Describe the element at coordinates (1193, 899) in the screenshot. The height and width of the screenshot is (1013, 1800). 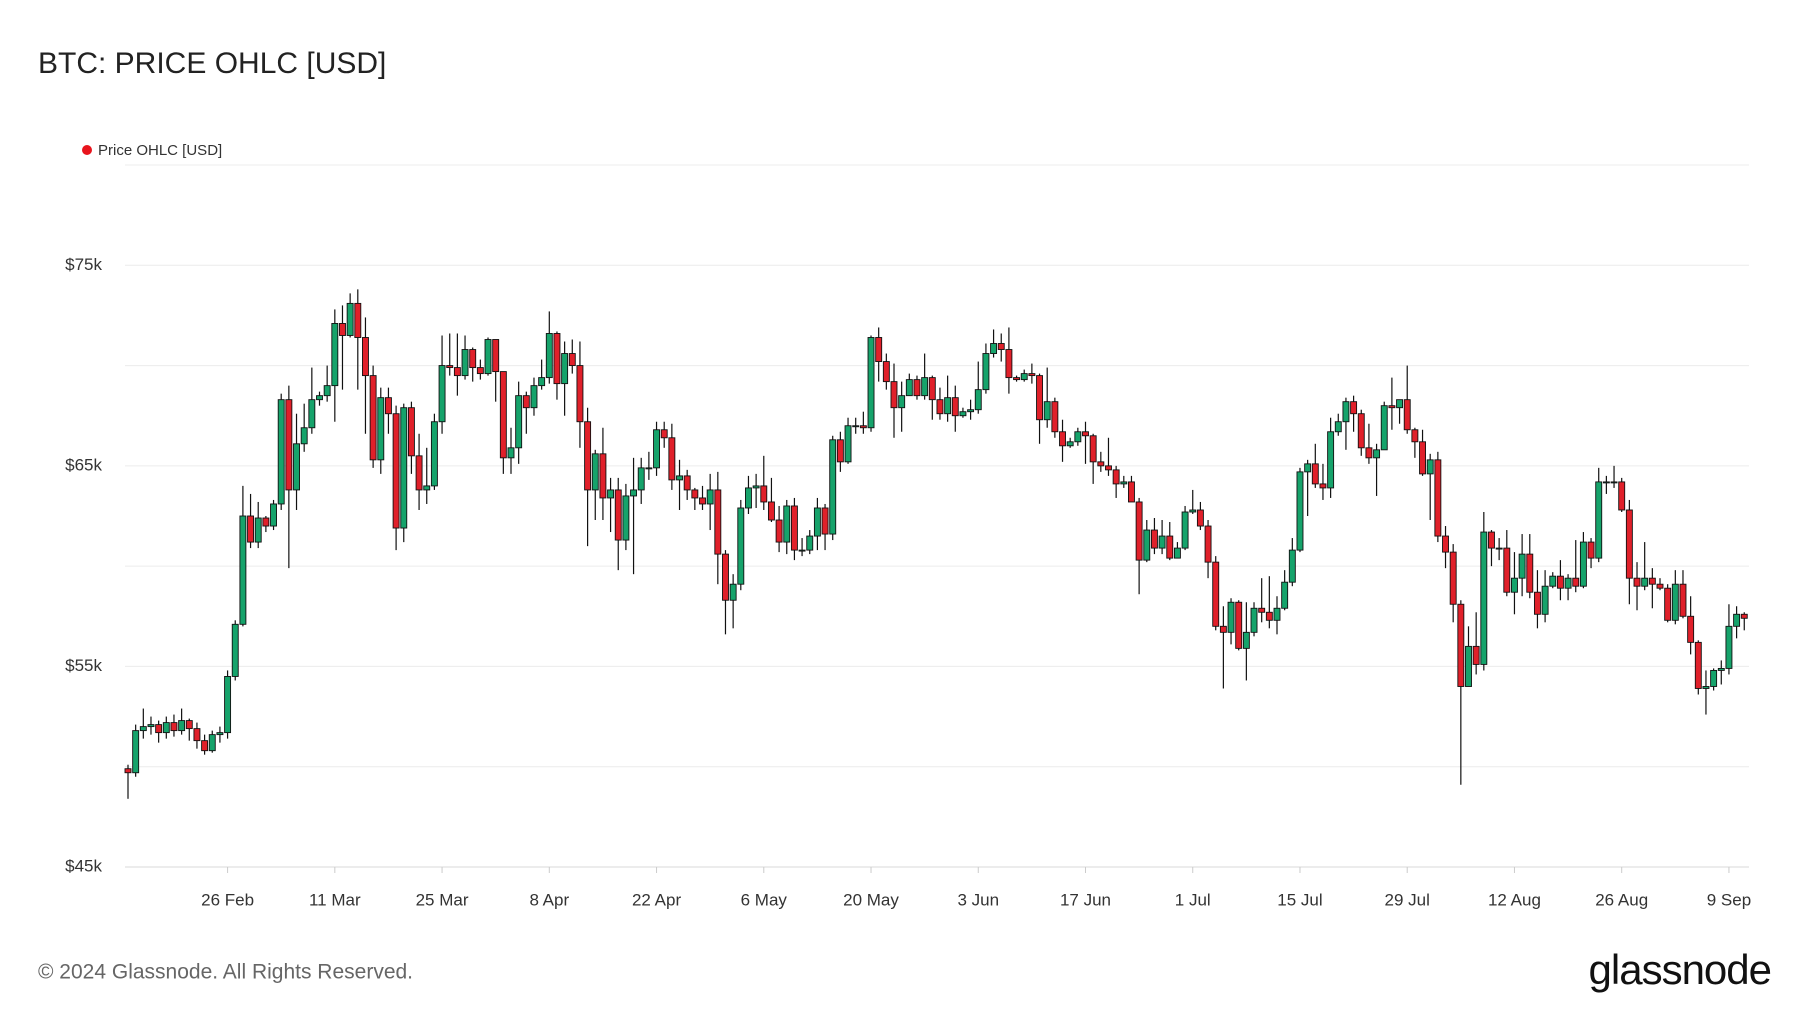
I see `x-tick-label: 1 Jul` at that location.